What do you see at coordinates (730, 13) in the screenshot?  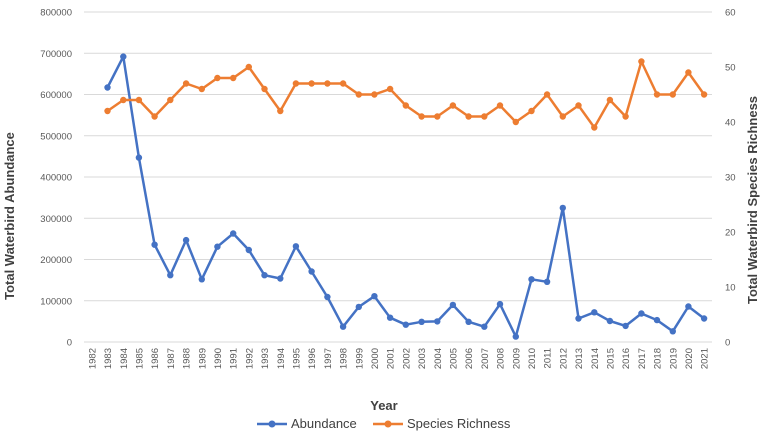 I see `y2-tick-label: 60` at bounding box center [730, 13].